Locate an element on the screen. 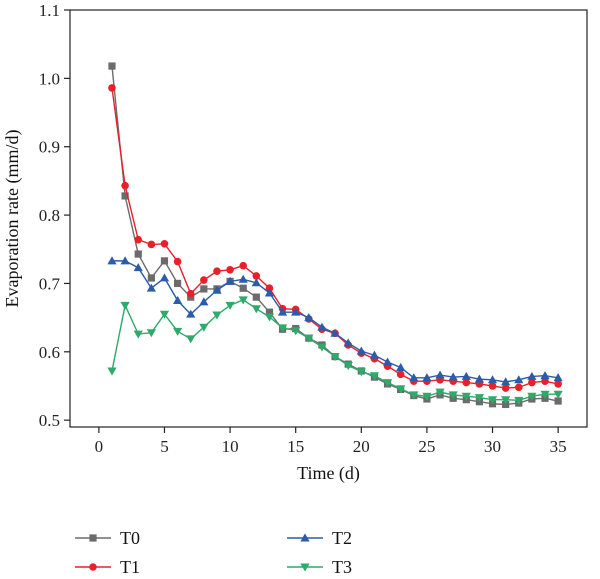 The width and height of the screenshot is (600, 579). y-axis-title: Evaporation rate (mm/d) is located at coordinates (12, 219).